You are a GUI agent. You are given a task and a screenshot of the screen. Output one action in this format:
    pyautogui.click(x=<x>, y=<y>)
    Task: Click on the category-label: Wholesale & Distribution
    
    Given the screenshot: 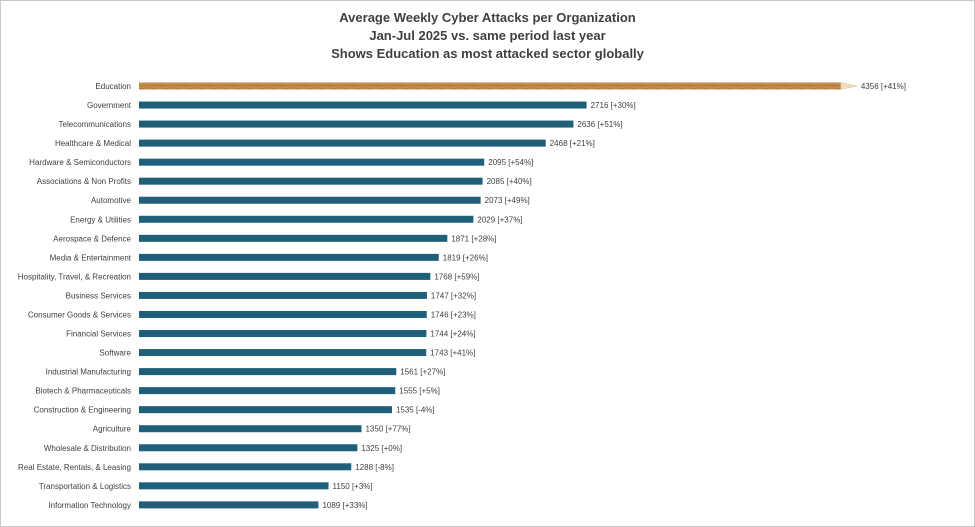 What is the action you would take?
    pyautogui.click(x=87, y=448)
    